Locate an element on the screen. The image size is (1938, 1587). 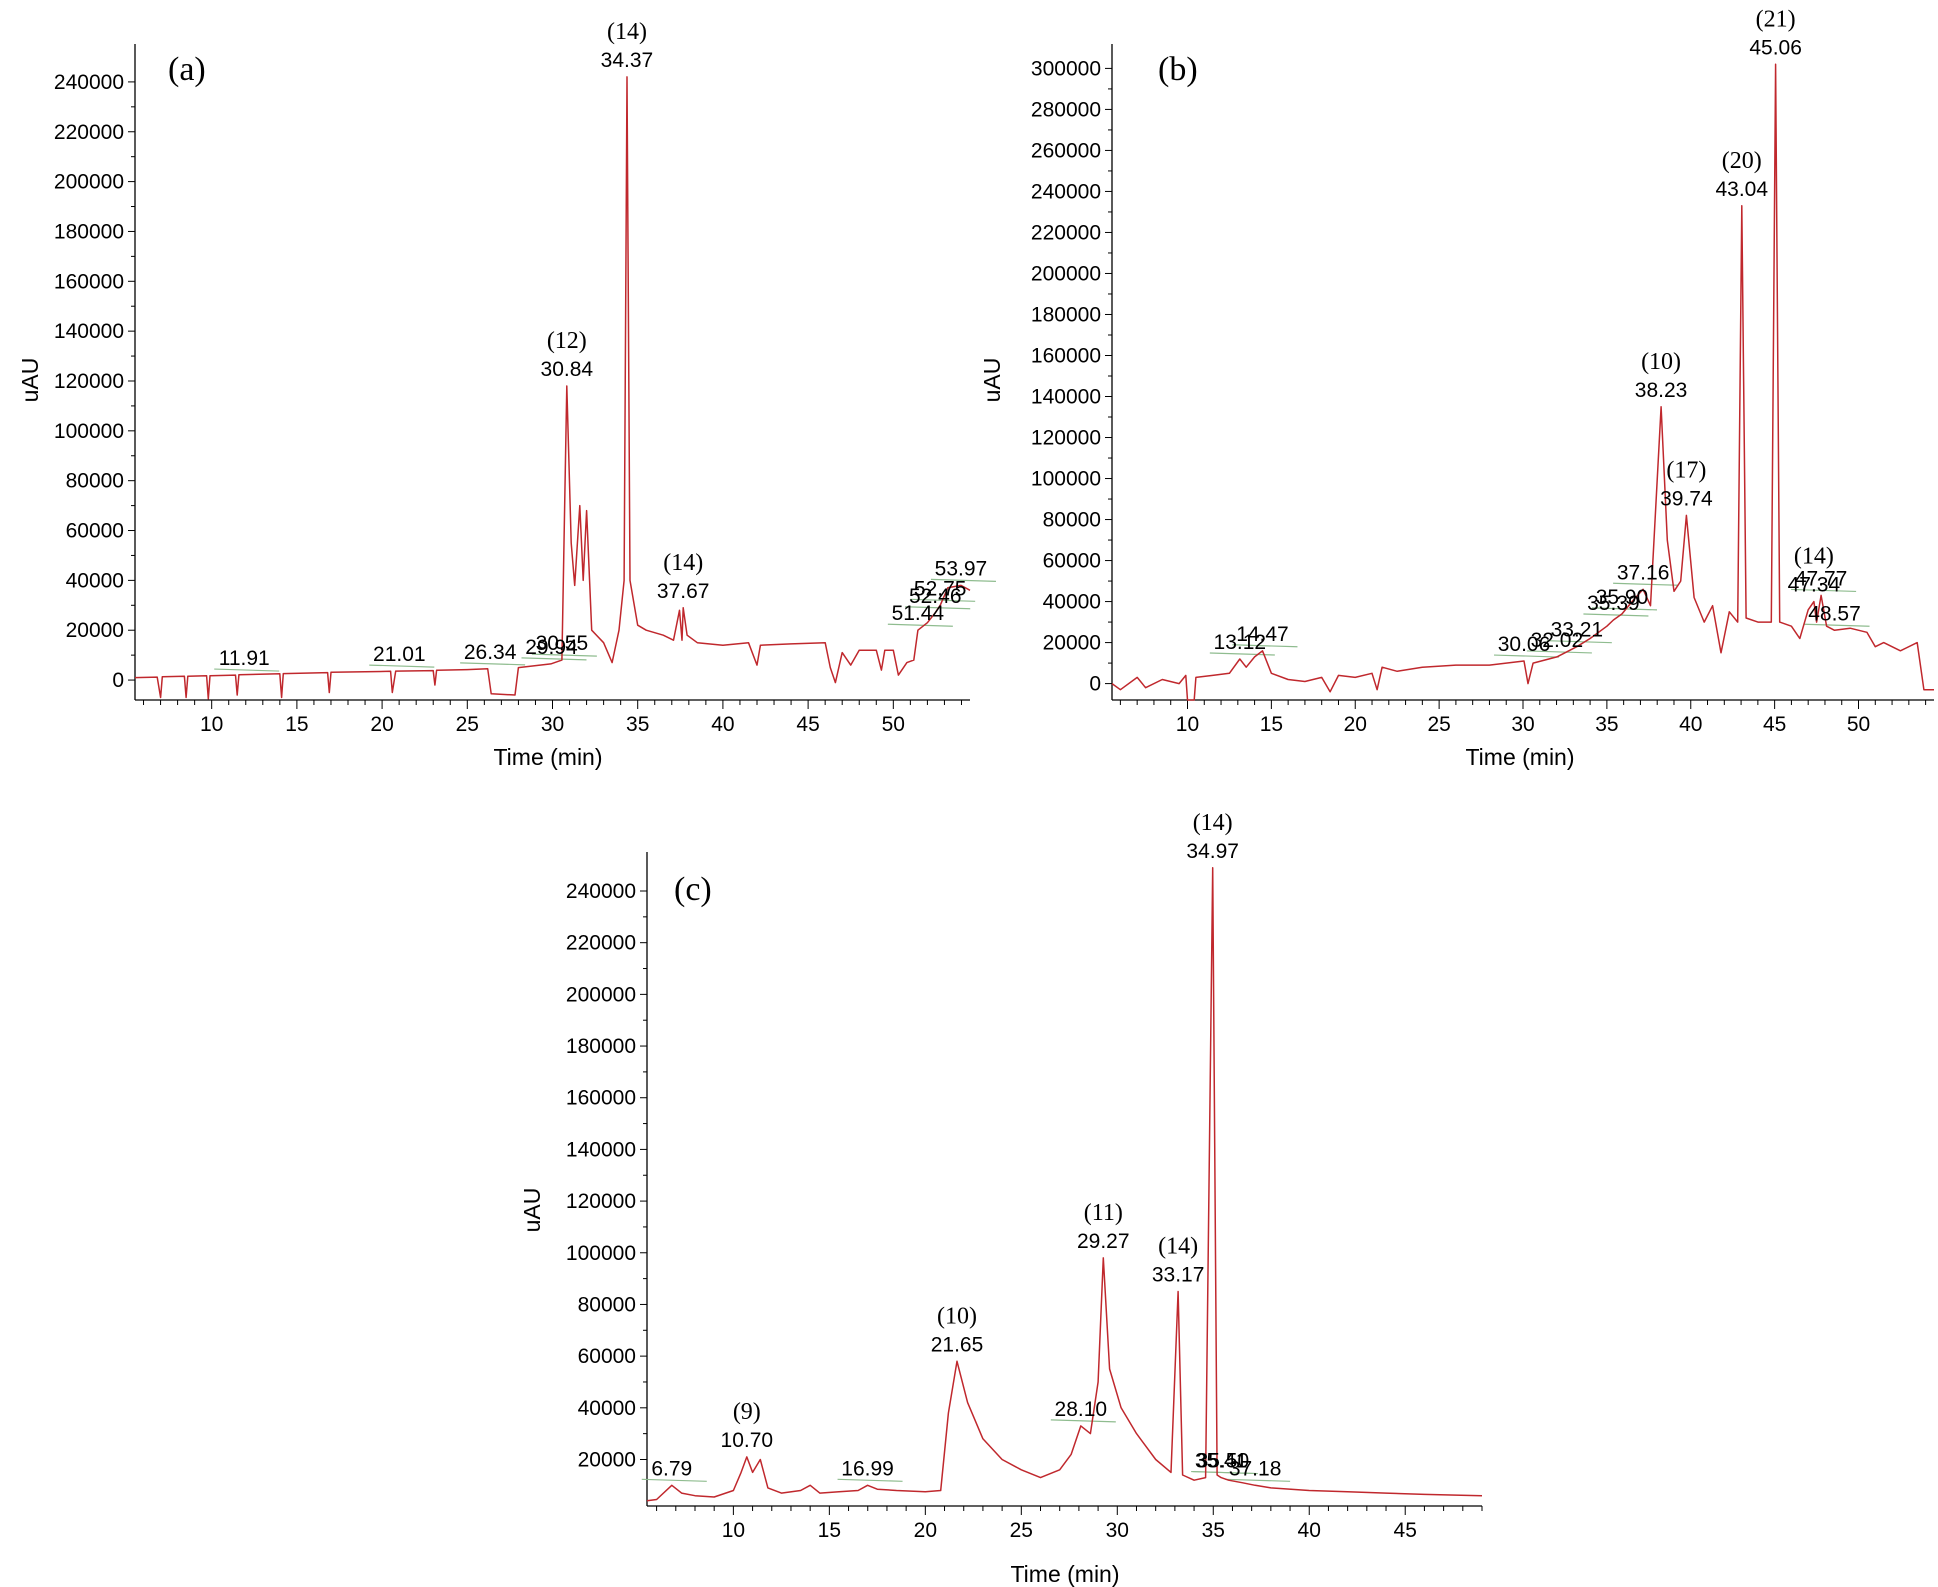
y-tick-label: 300000 is located at coordinates (1066, 68).